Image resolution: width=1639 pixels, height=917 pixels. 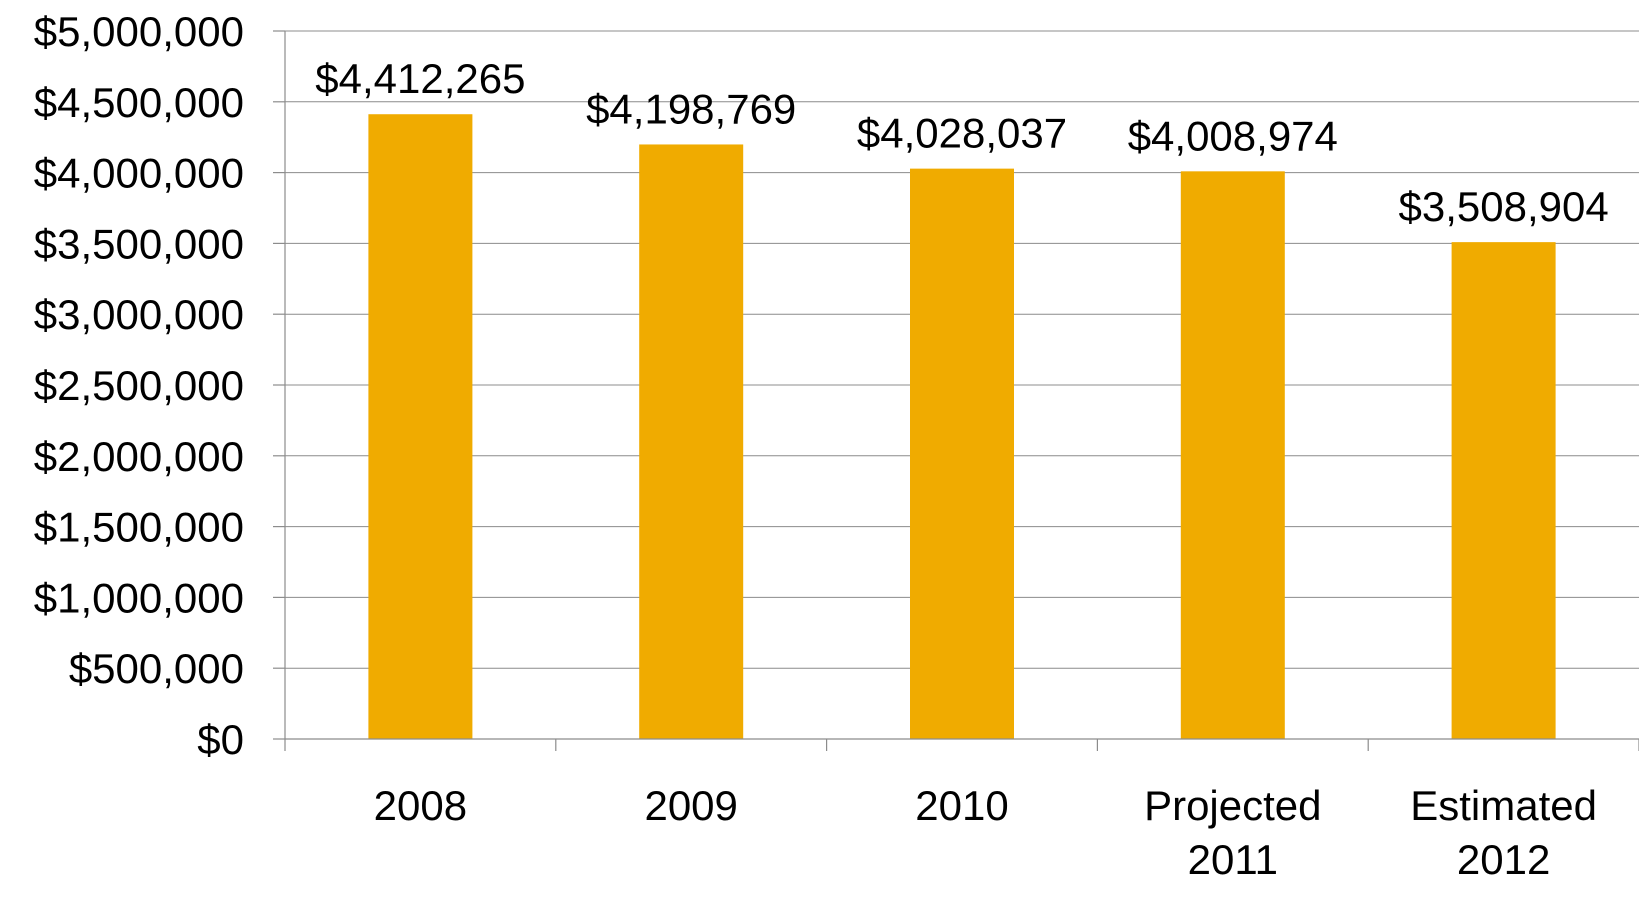 I want to click on y-tick-label: $5,000,000, so click(x=139, y=31).